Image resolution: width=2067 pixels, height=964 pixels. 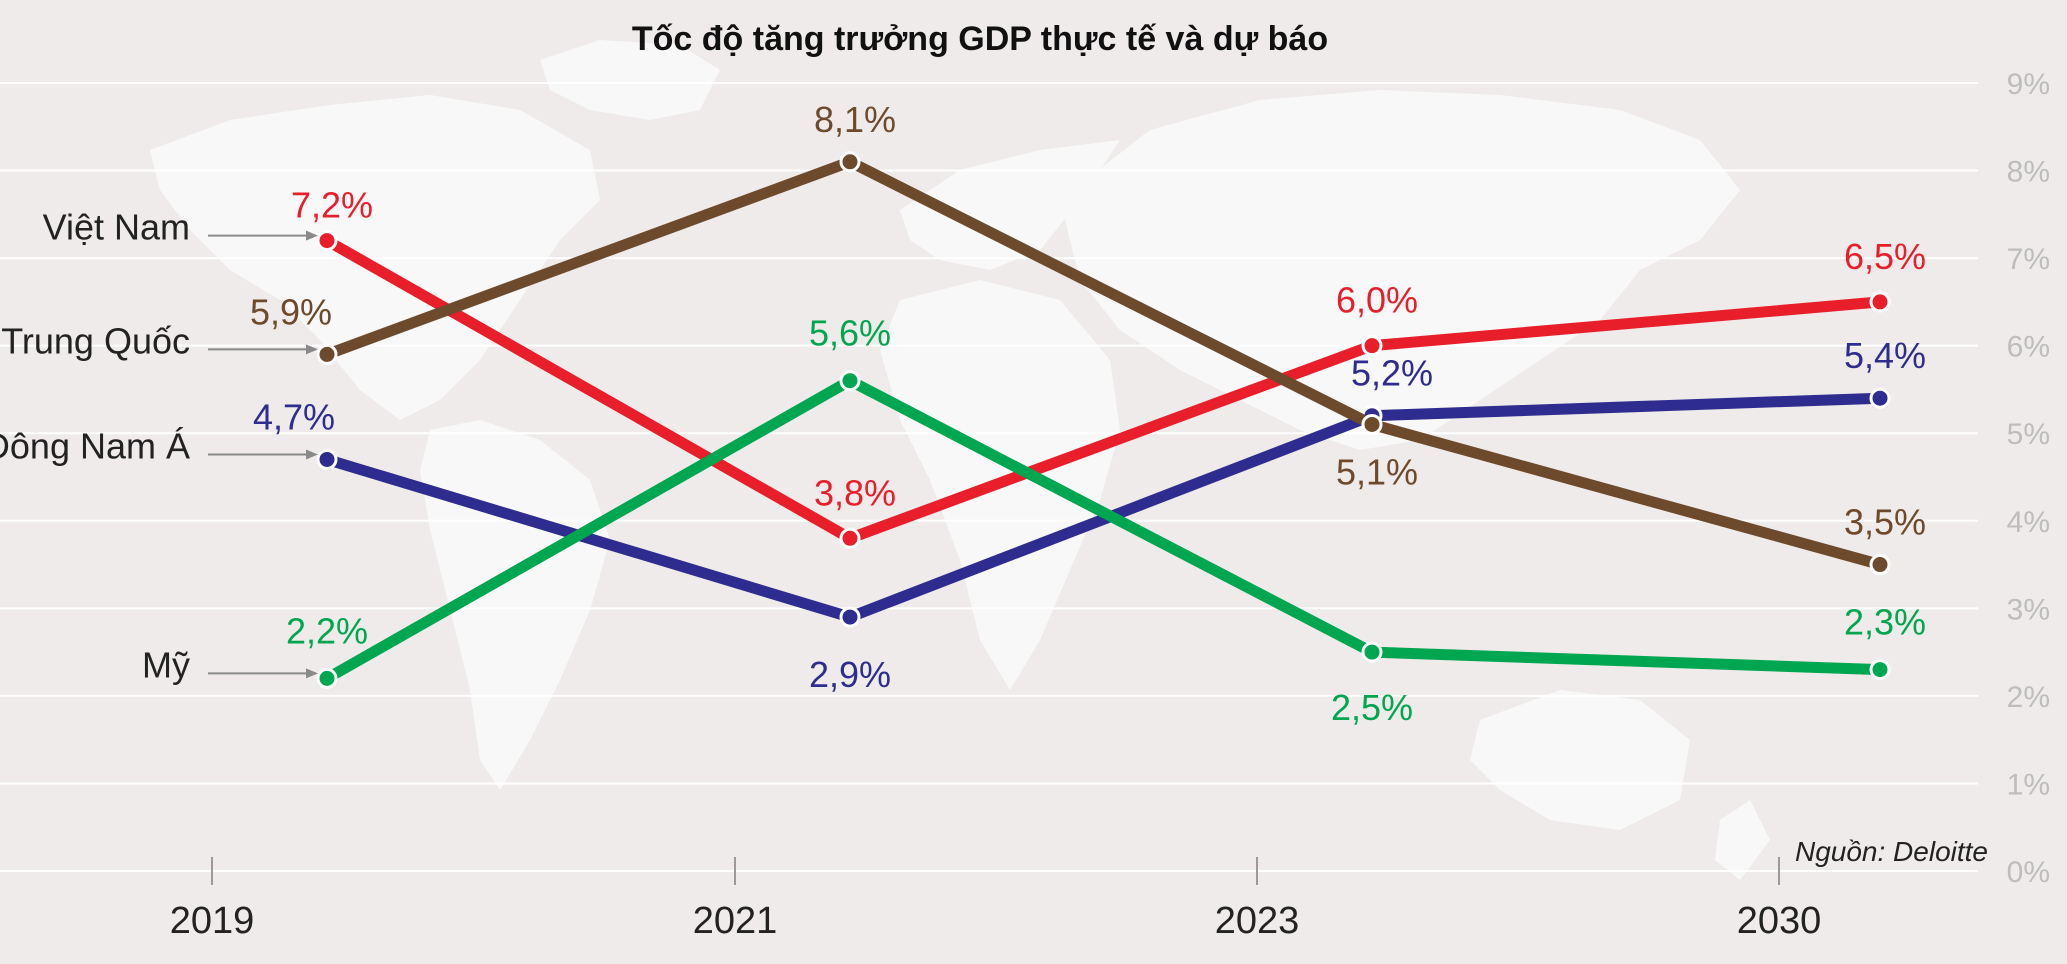 What do you see at coordinates (1885, 622) in the screenshot?
I see `data-label: 2,3%` at bounding box center [1885, 622].